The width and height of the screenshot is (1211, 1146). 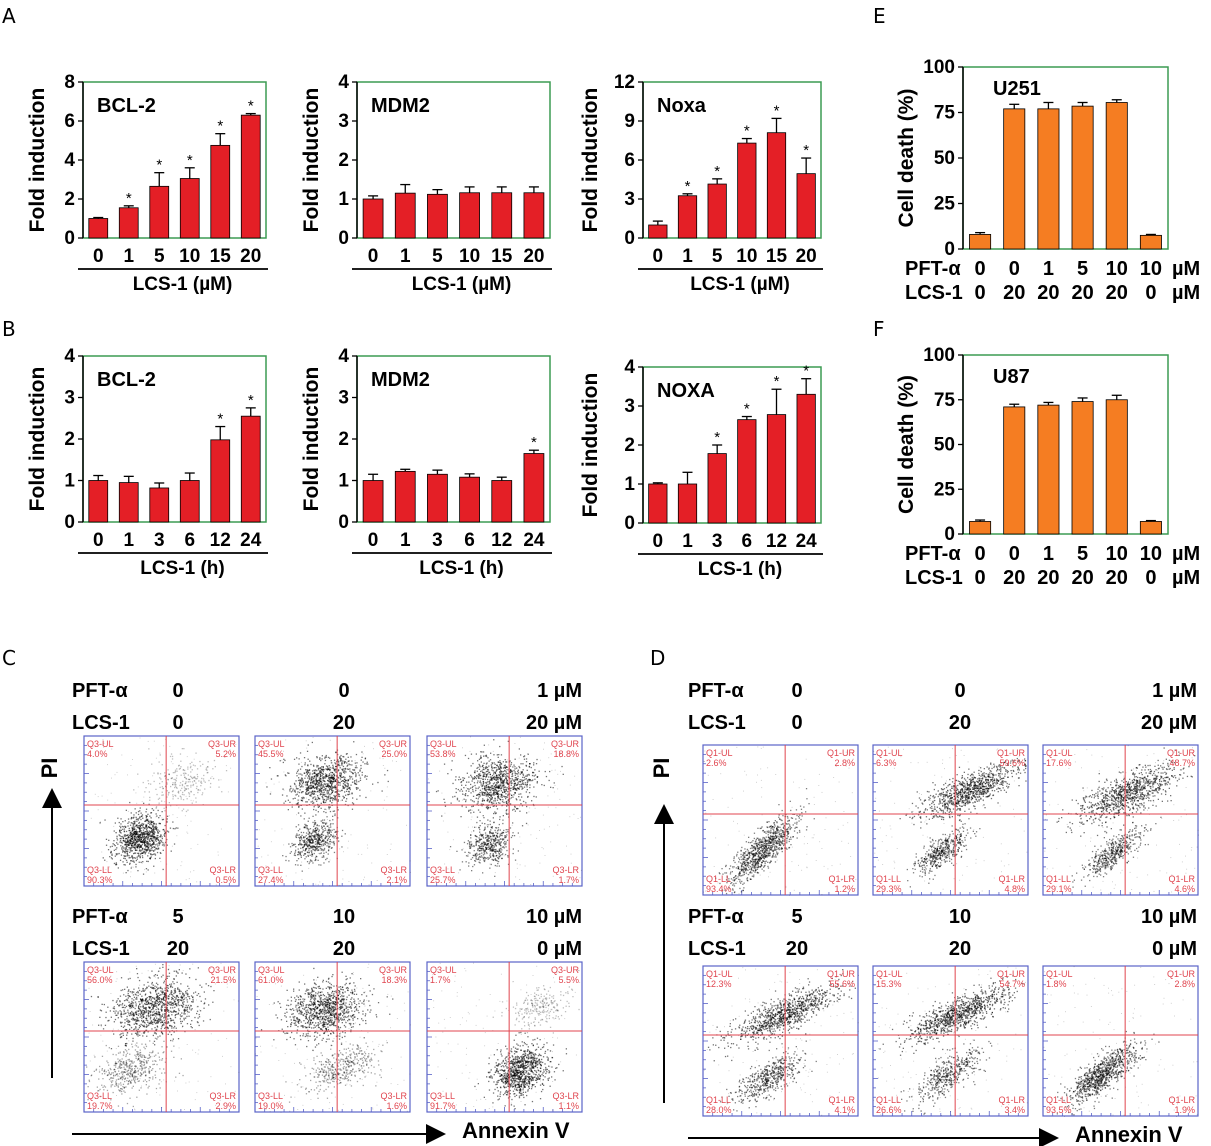 What do you see at coordinates (1048, 269) in the screenshot?
I see `pft-value: 1` at bounding box center [1048, 269].